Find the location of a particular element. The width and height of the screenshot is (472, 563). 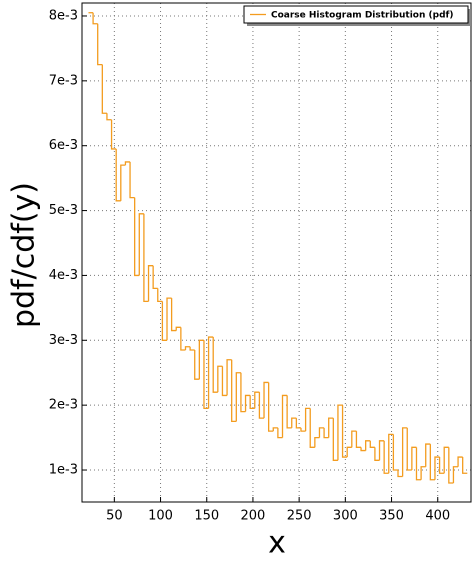

y-tick-label: 5e-3 is located at coordinates (63, 210).